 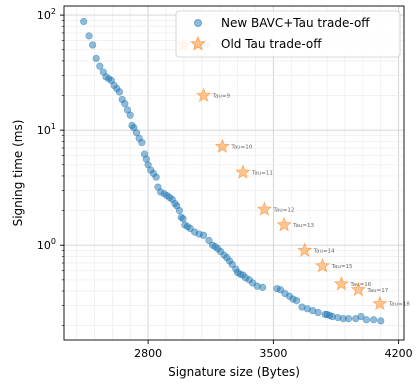 I want to click on legend-label-new: New BAVC+Tau trade-off, so click(x=295, y=23).